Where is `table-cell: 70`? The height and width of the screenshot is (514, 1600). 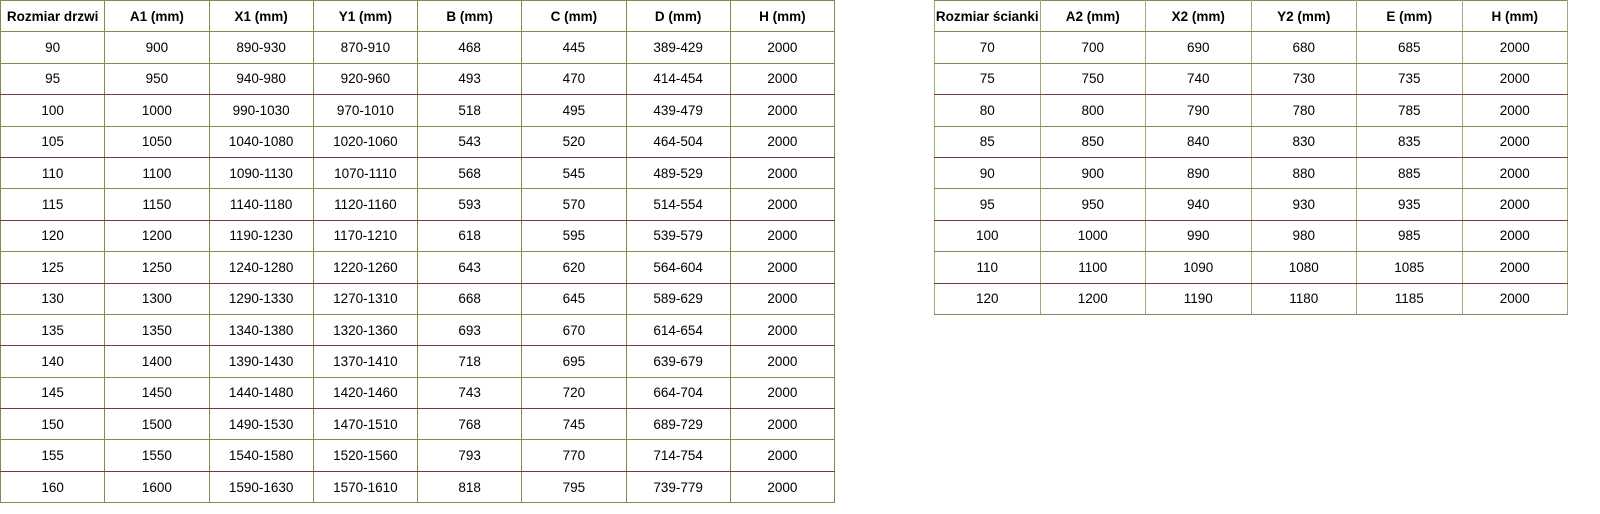
table-cell: 70 is located at coordinates (987, 47).